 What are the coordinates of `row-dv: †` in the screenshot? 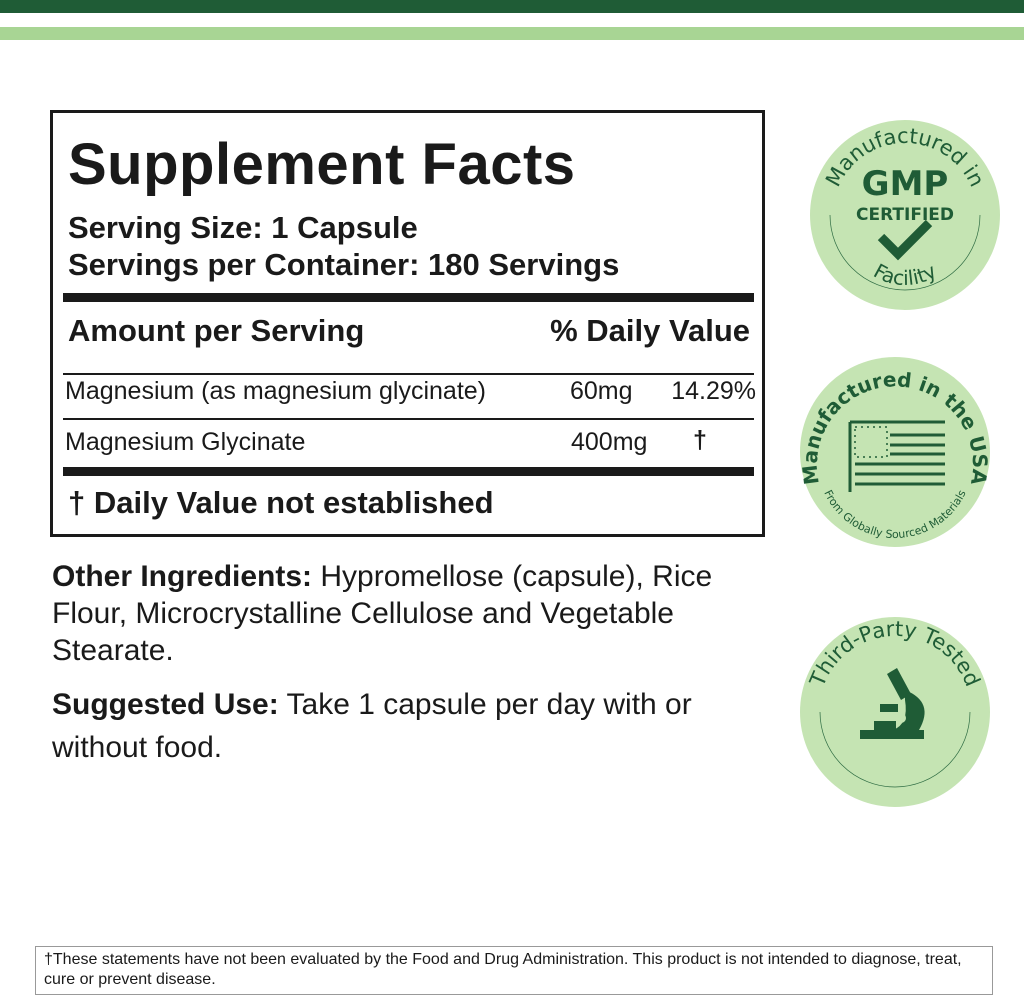 It's located at (700, 440).